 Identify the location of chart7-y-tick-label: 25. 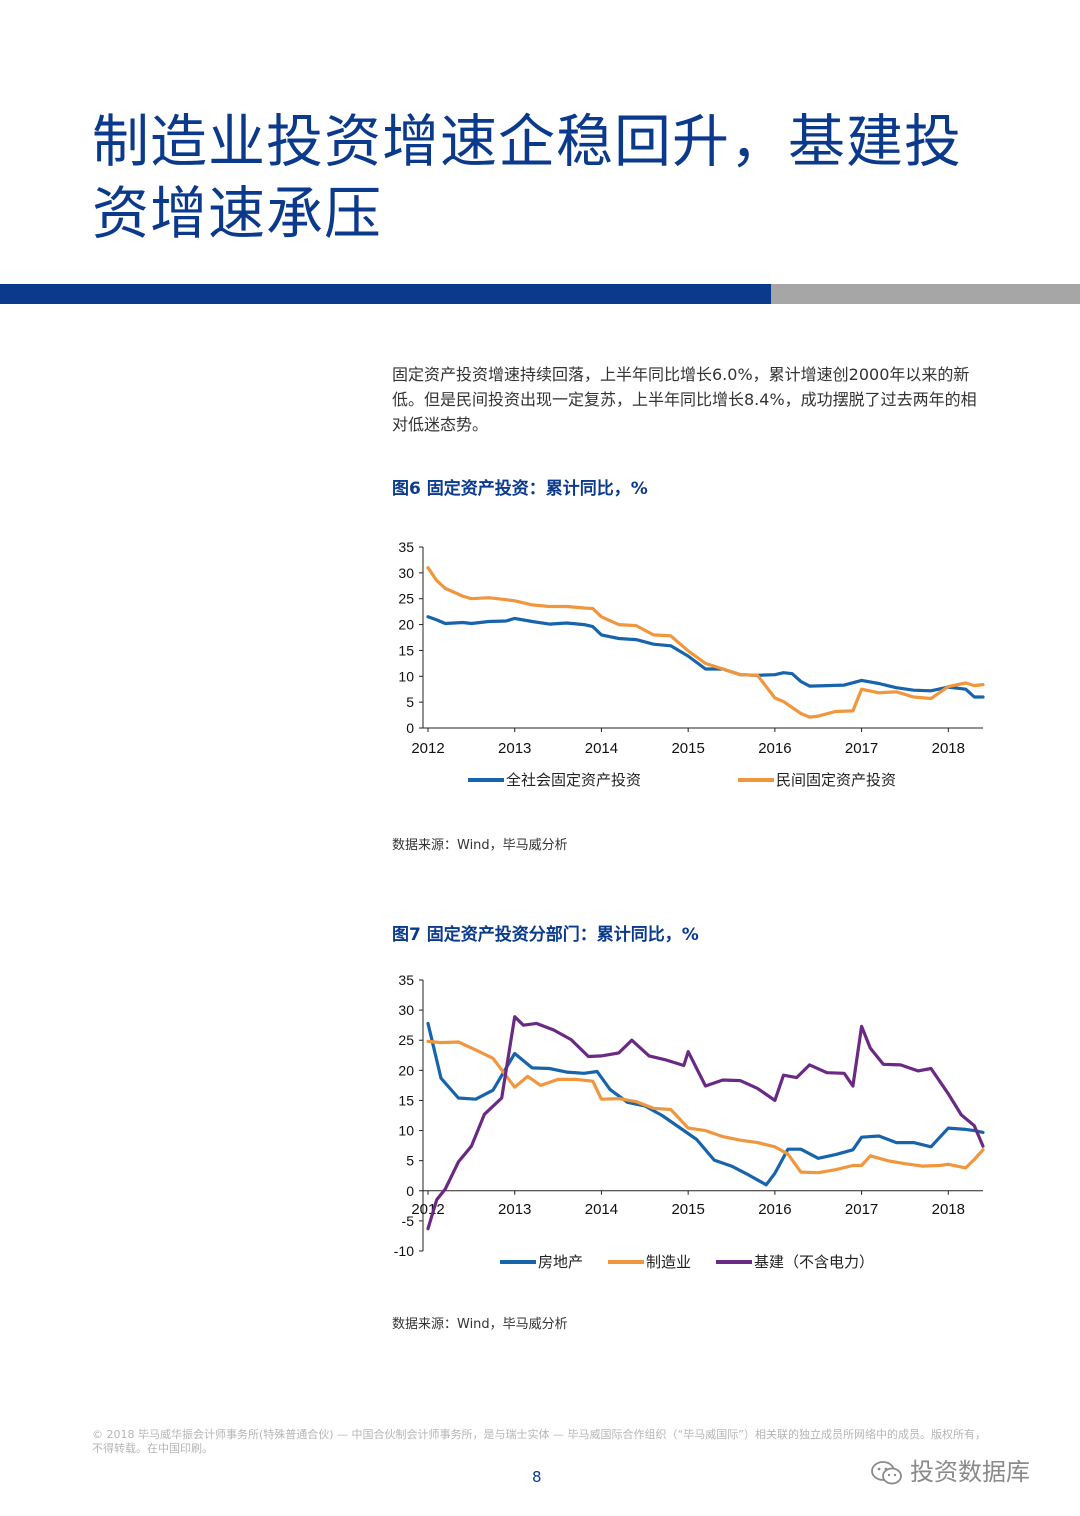
(406, 1040).